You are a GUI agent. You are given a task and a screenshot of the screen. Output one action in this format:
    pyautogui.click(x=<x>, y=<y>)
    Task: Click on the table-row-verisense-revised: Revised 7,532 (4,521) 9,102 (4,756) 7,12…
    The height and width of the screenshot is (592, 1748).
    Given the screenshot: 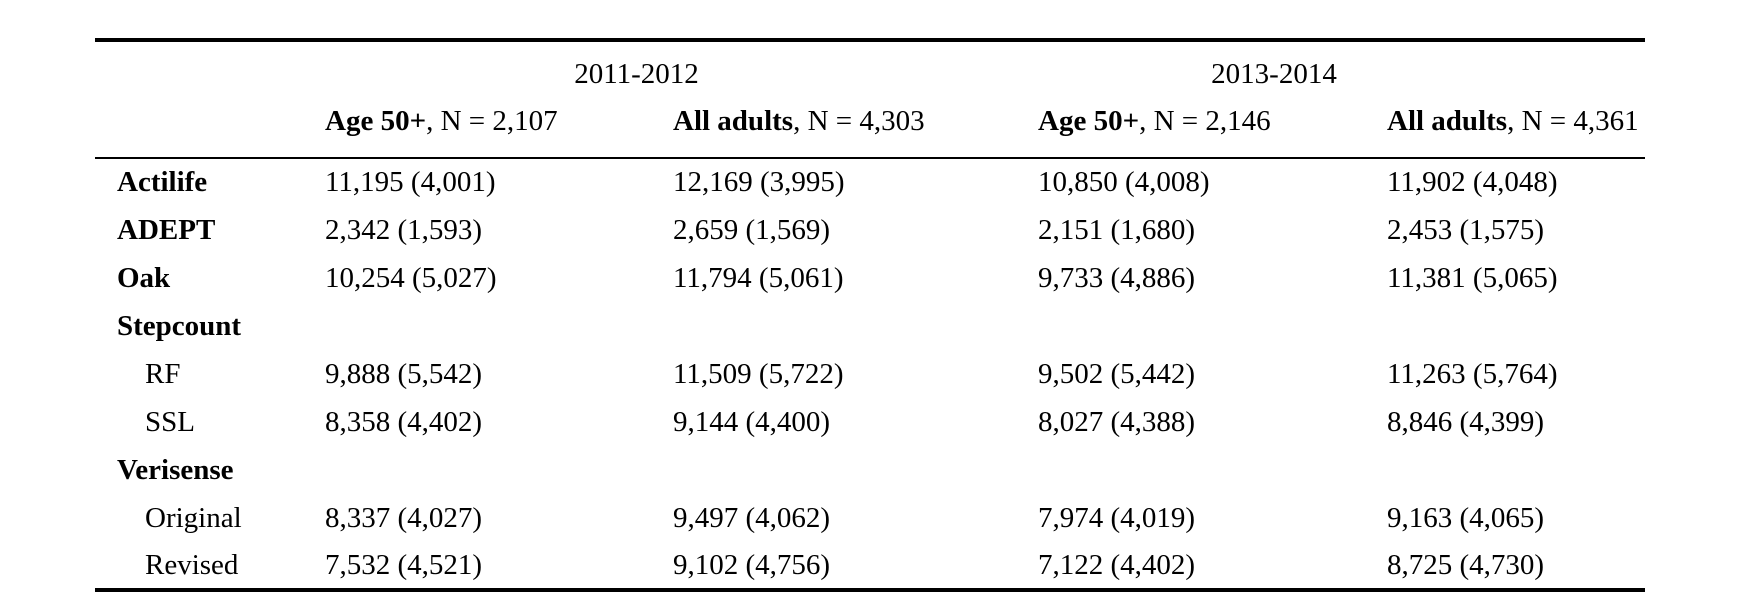 What is the action you would take?
    pyautogui.click(x=870, y=566)
    